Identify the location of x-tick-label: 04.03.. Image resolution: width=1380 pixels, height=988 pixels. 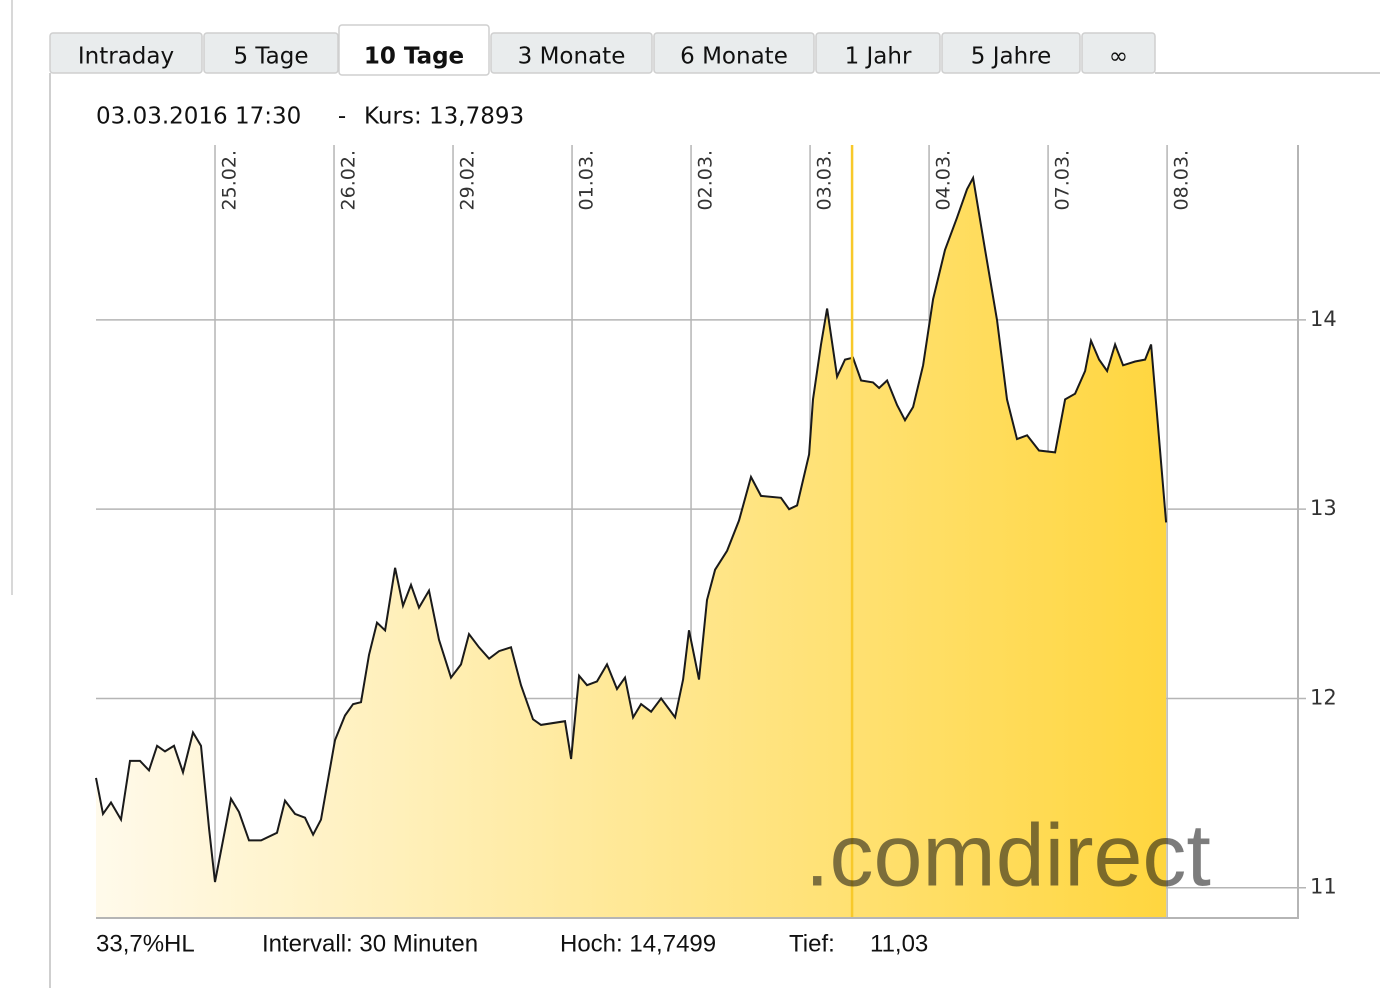
(944, 180).